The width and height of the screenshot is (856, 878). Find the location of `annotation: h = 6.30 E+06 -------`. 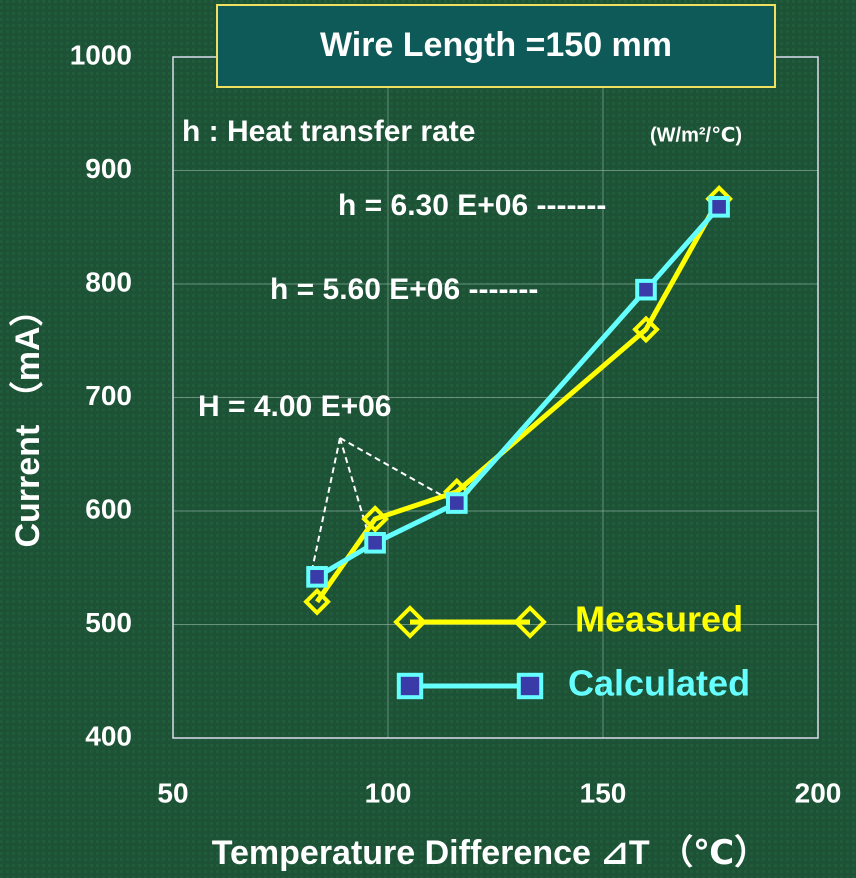

annotation: h = 6.30 E+06 ------- is located at coordinates (472, 205).